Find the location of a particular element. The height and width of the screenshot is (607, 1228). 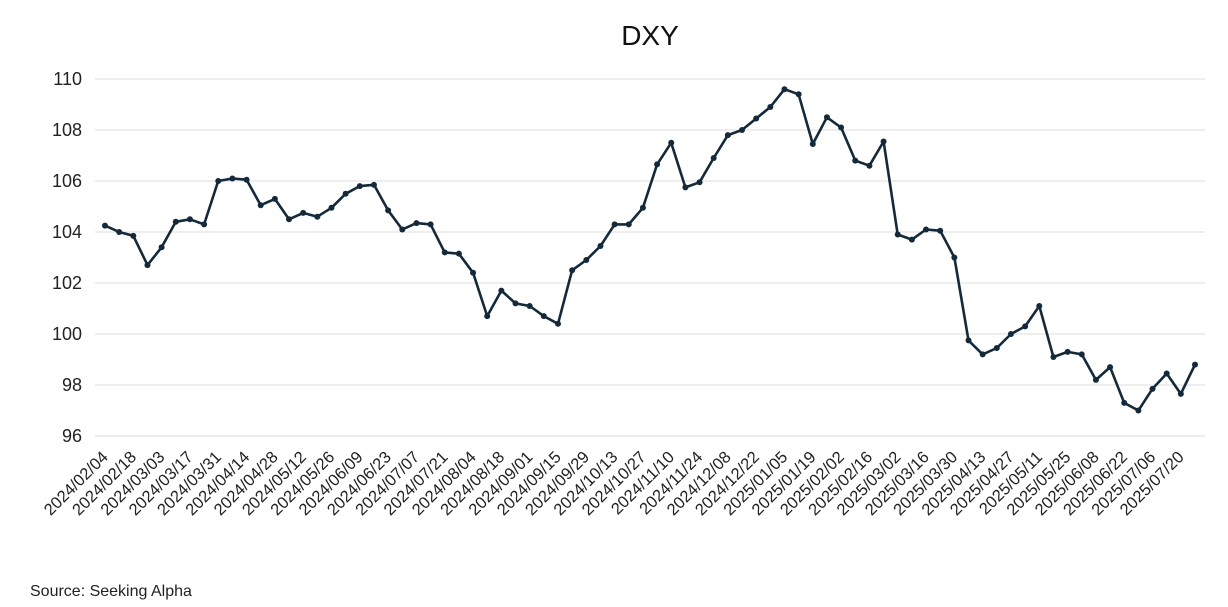

y-tick-label: 96 is located at coordinates (72, 436).